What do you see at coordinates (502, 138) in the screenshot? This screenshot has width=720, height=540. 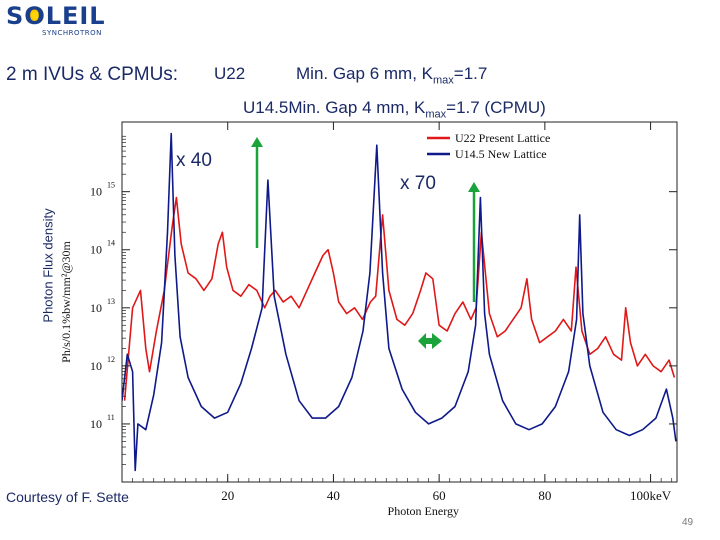 I see `legend-entry: U22 Present Lattice` at bounding box center [502, 138].